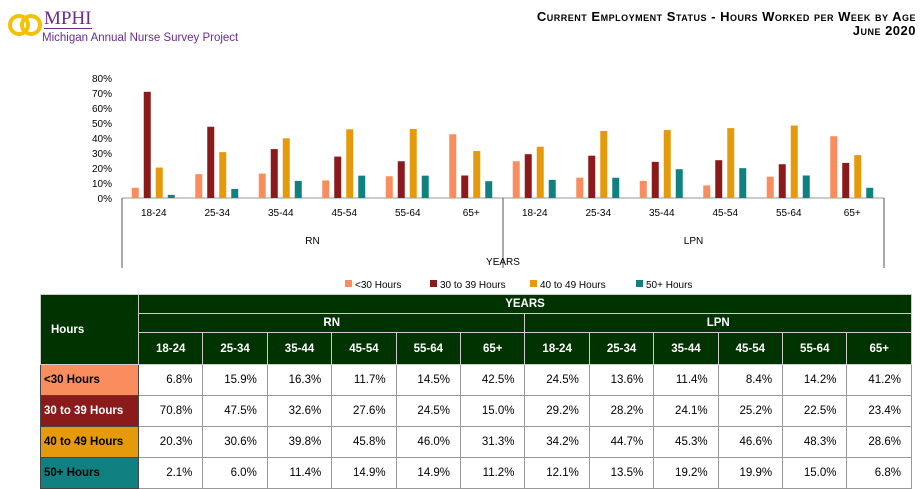 This screenshot has width=922, height=489. What do you see at coordinates (171, 196) in the screenshot?
I see `bar-rn-18-24-s3` at bounding box center [171, 196].